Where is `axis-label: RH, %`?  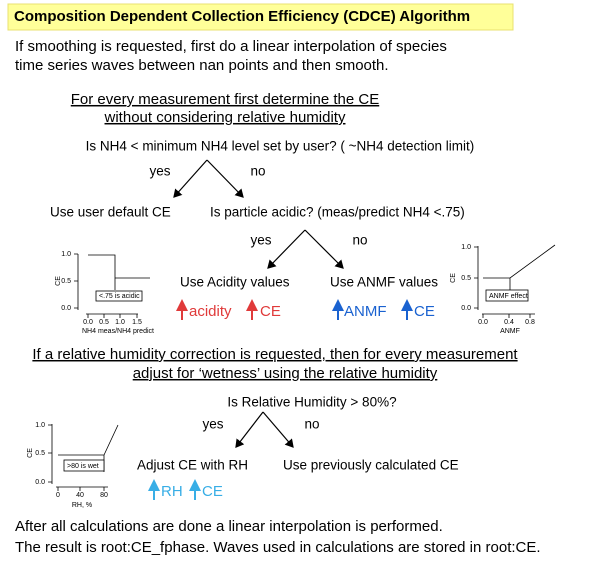
axis-label: RH, % is located at coordinates (82, 505).